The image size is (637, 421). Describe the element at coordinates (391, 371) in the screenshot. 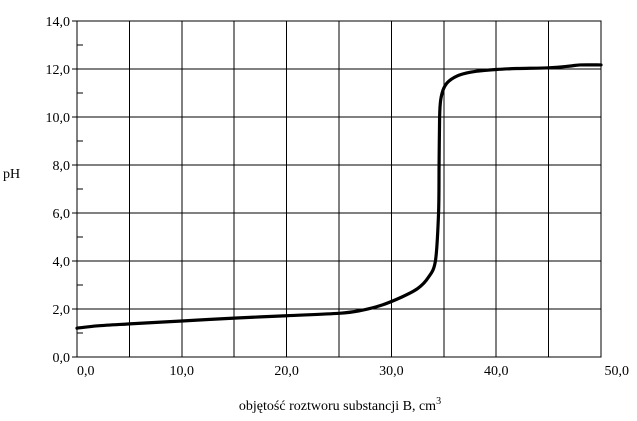

I see `x-tick-label: 30,0` at that location.